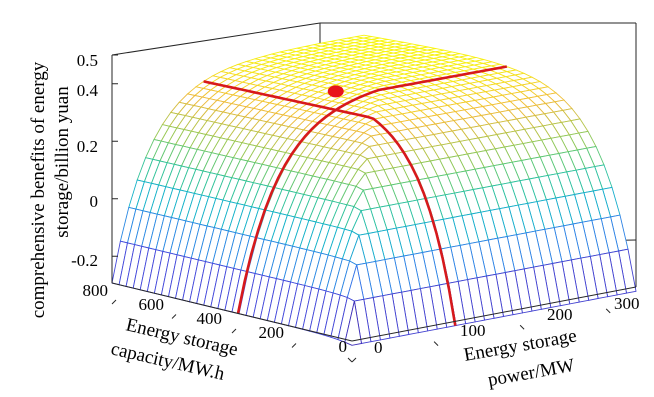 This screenshot has width=654, height=397. Describe the element at coordinates (272, 332) in the screenshot. I see `x-tick-label: 200` at that location.